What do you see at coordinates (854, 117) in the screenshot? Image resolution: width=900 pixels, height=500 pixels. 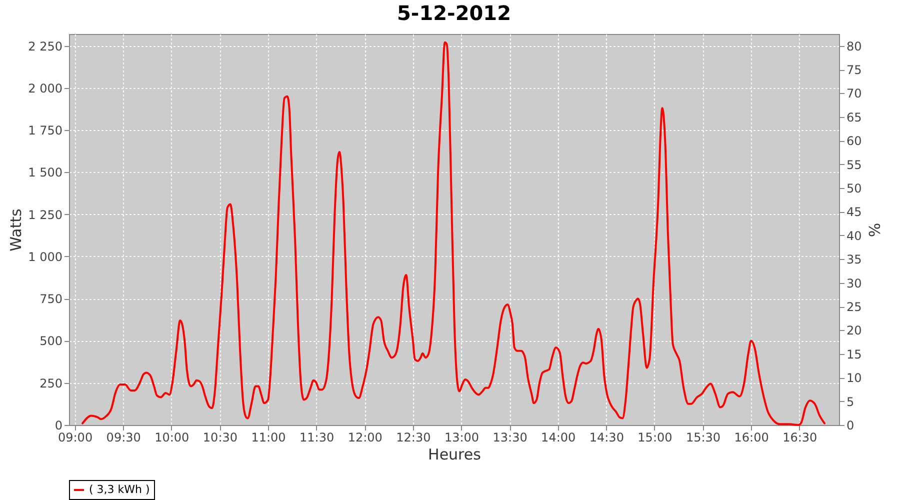 I see `y2-tick-label: 65` at bounding box center [854, 117].